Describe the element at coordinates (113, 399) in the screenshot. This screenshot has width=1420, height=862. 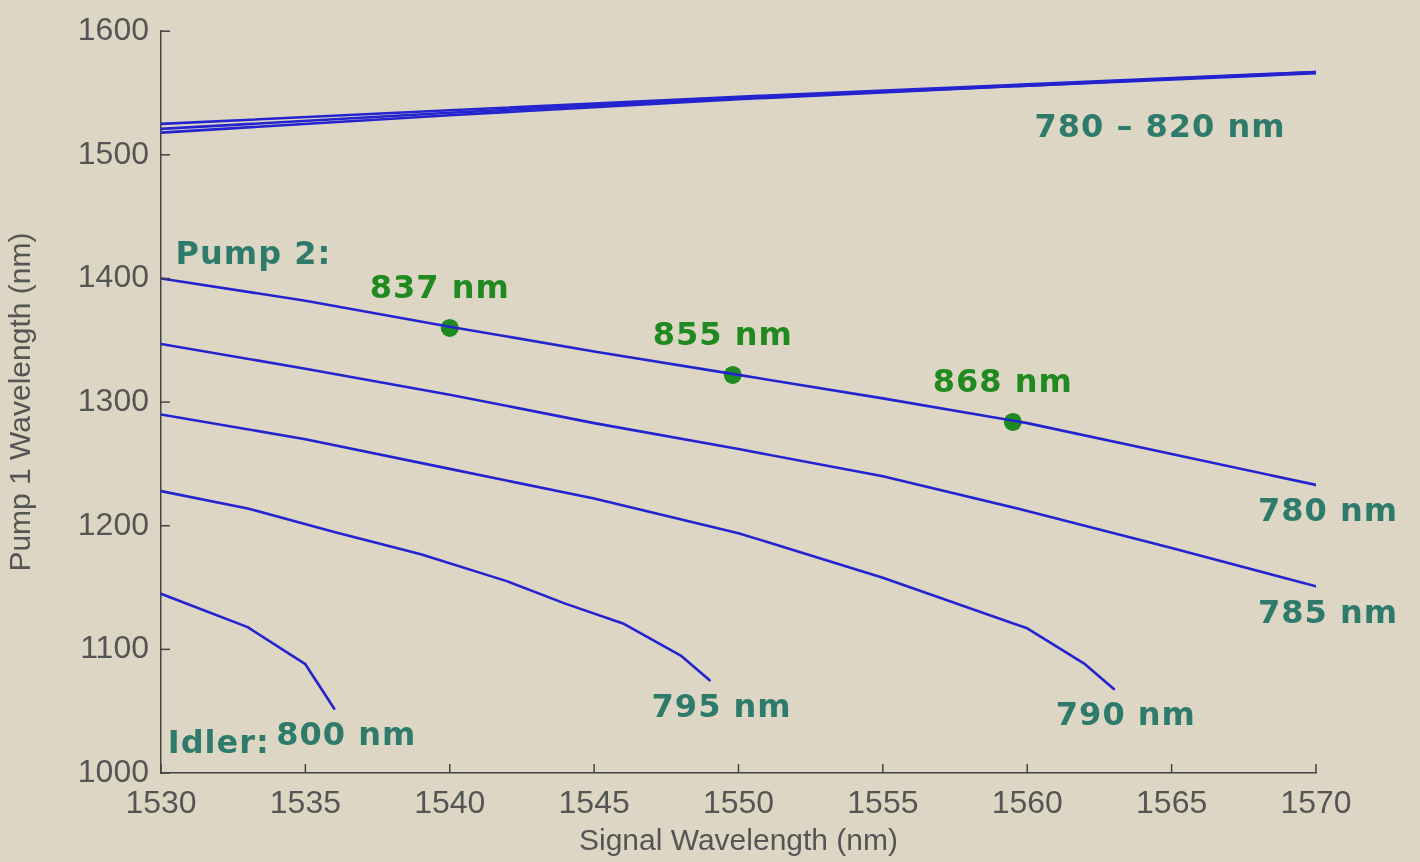
I see `y-tick-label: 1300` at that location.